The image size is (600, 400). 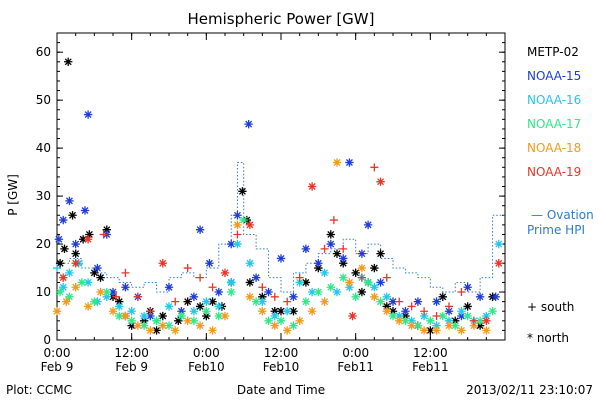 I want to click on x-tick-label-time: 0:00, so click(x=355, y=353).